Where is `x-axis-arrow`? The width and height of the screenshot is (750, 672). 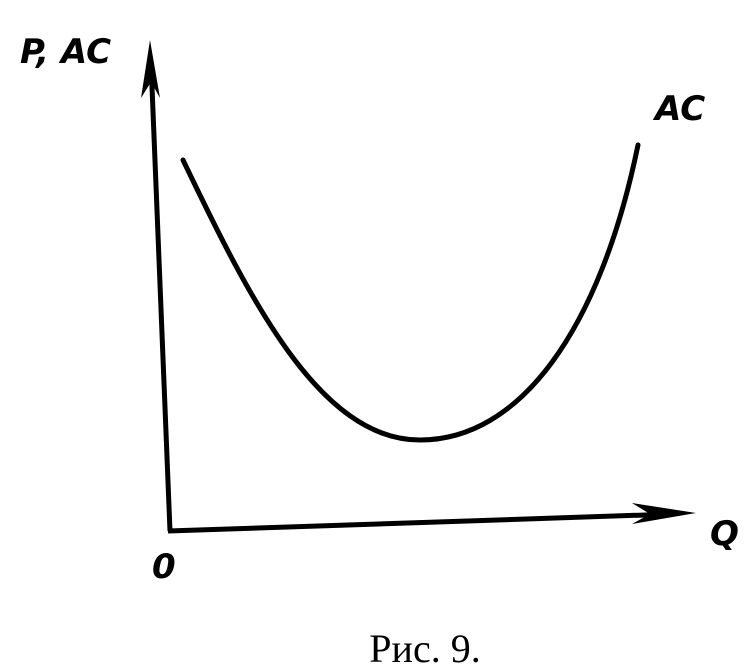 x-axis-arrow is located at coordinates (664, 513).